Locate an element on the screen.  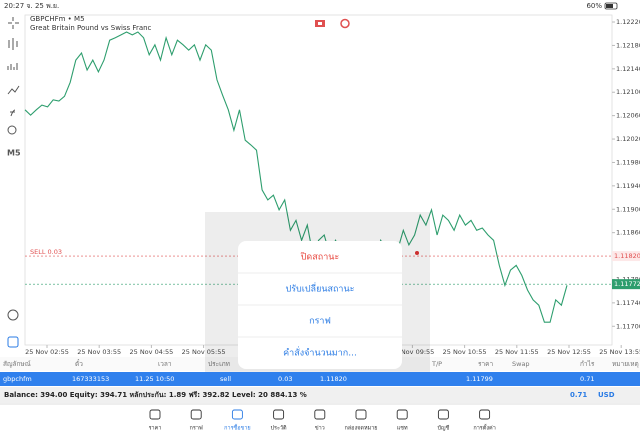
y-tick-label: 1.11700 is located at coordinates (628, 326).